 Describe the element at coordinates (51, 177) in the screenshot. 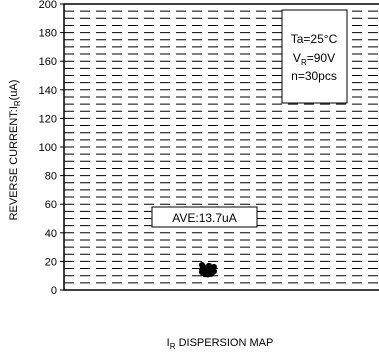

I see `y-tick-label: 80` at that location.